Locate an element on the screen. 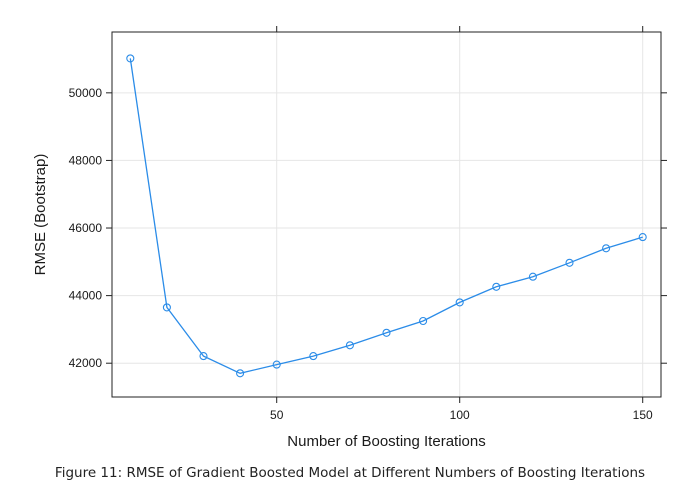 The image size is (700, 504). y-tick-label: 42000 is located at coordinates (86, 363).